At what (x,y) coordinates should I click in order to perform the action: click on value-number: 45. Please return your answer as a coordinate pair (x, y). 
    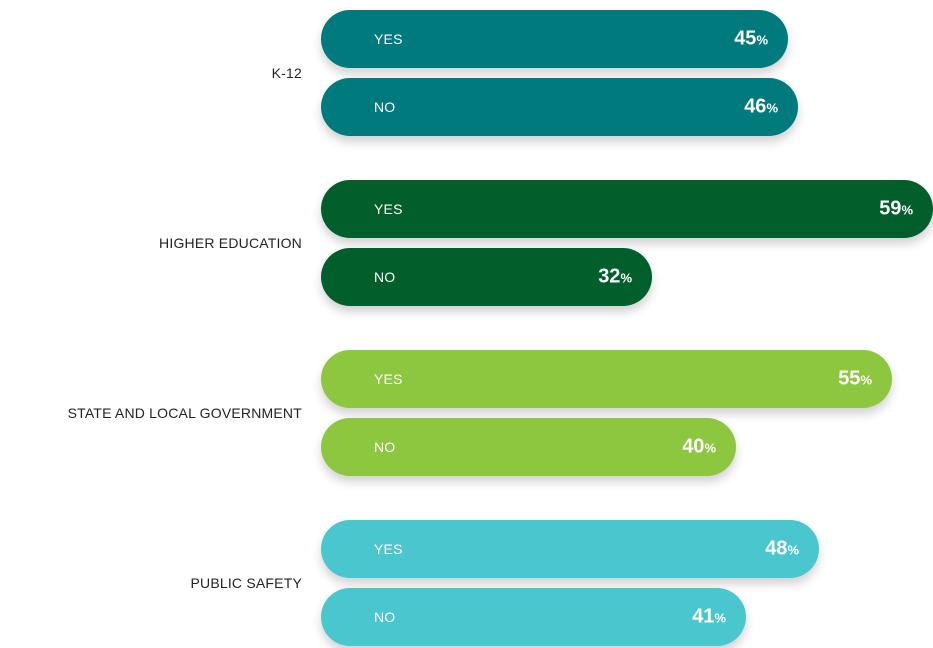
    Looking at the image, I should click on (745, 38).